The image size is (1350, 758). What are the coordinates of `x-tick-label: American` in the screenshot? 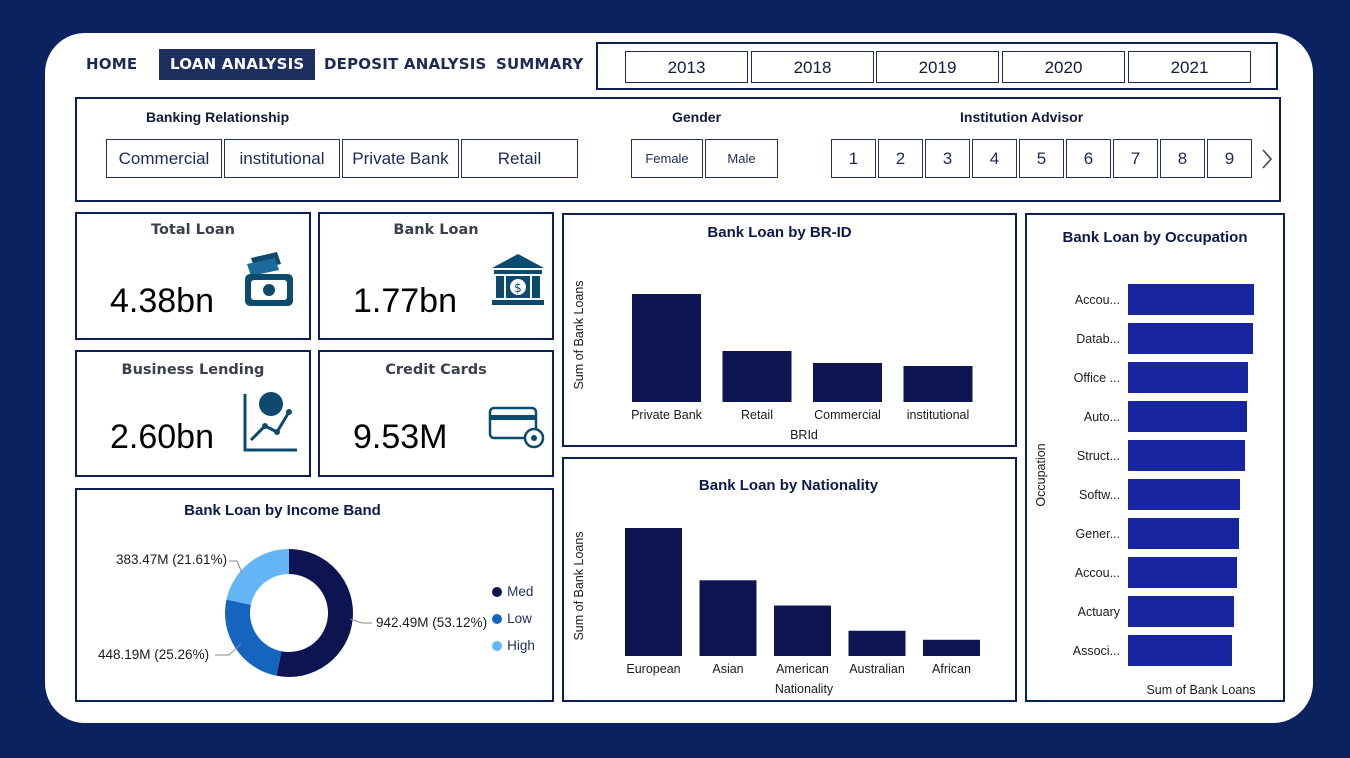 It's located at (802, 669).